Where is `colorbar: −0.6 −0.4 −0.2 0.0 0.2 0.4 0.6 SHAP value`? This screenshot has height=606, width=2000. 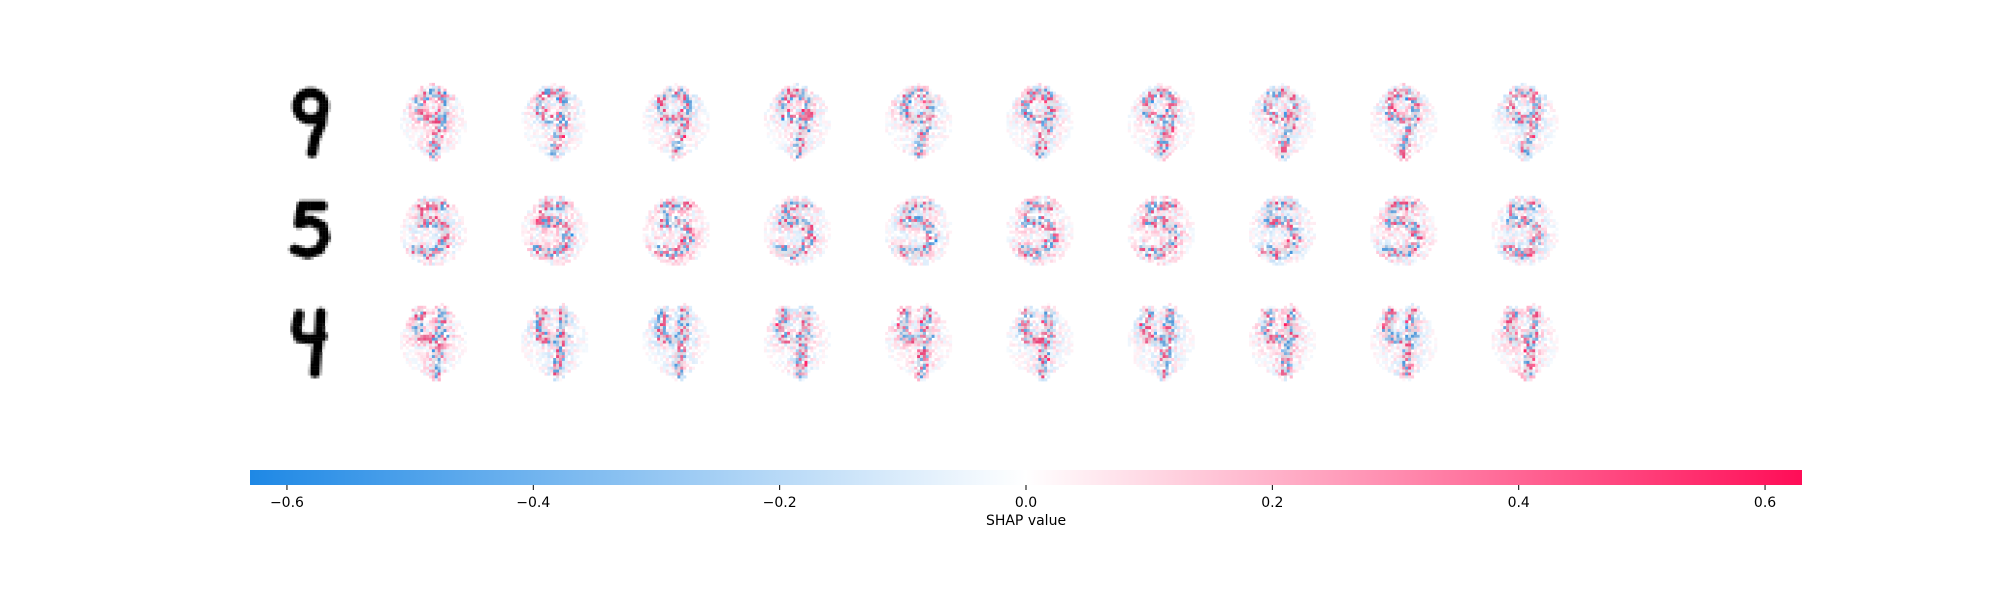
colorbar: −0.6 −0.4 −0.2 0.0 0.2 0.4 0.6 SHAP value is located at coordinates (1026, 499).